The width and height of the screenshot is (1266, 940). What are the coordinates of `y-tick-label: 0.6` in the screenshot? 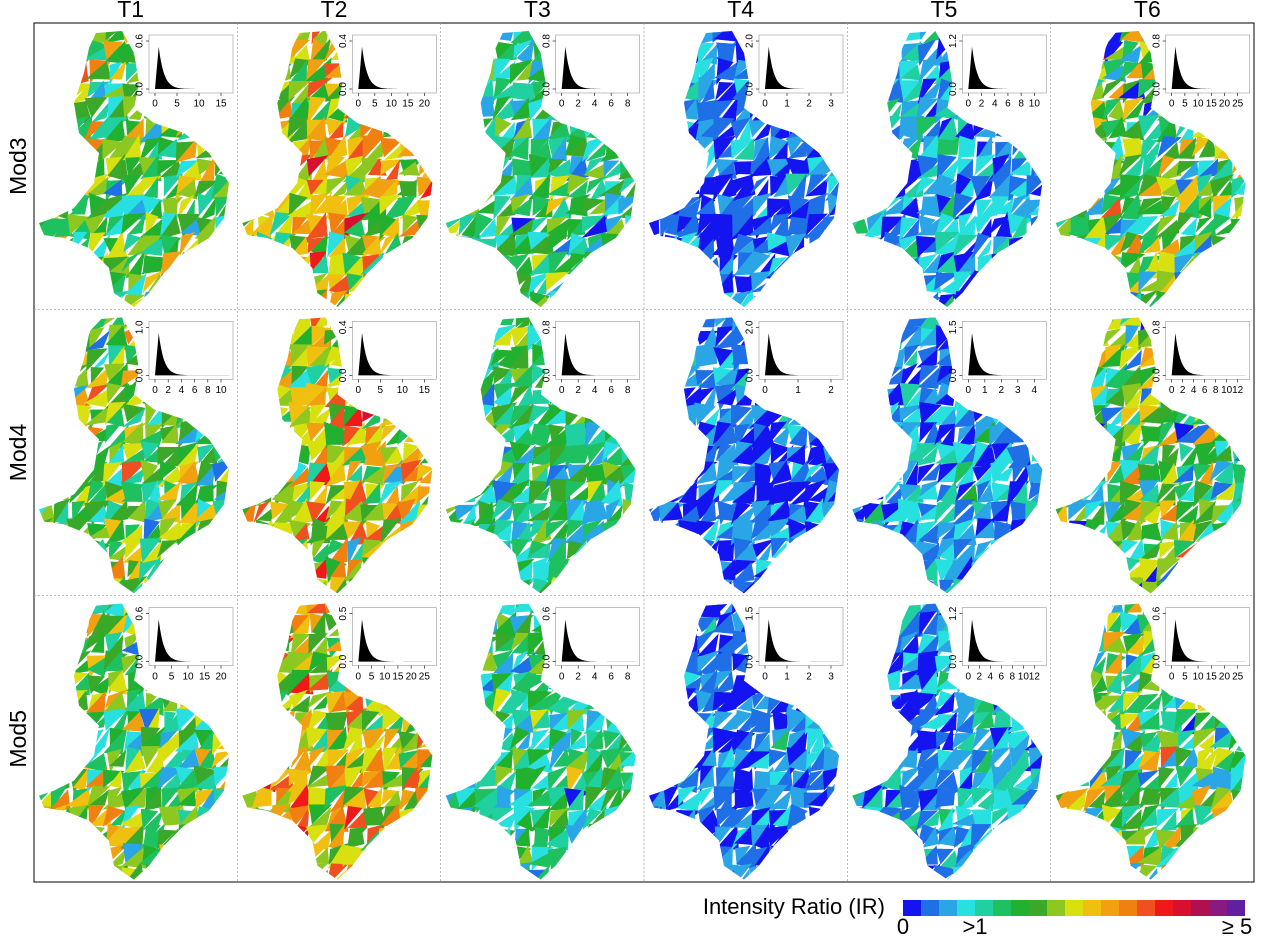 It's located at (140, 613).